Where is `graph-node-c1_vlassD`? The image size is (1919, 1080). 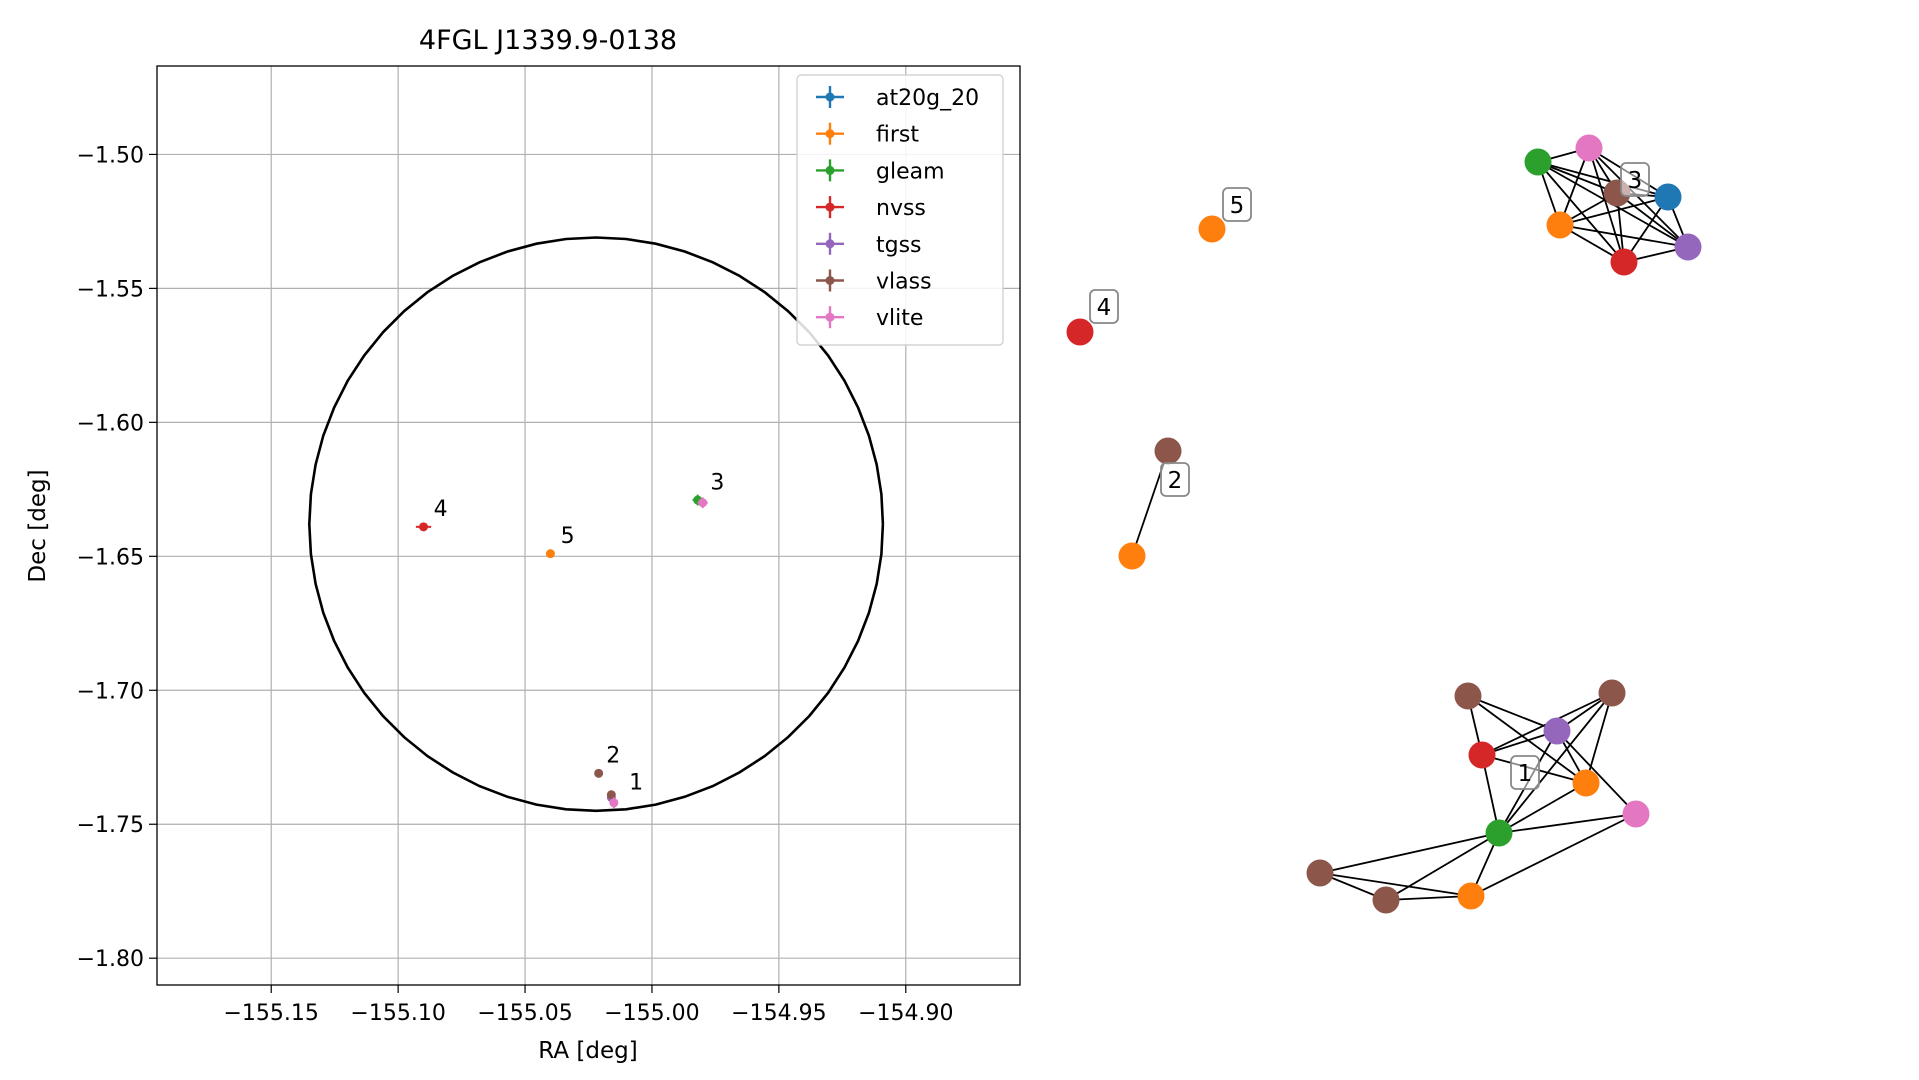 graph-node-c1_vlassD is located at coordinates (1386, 900).